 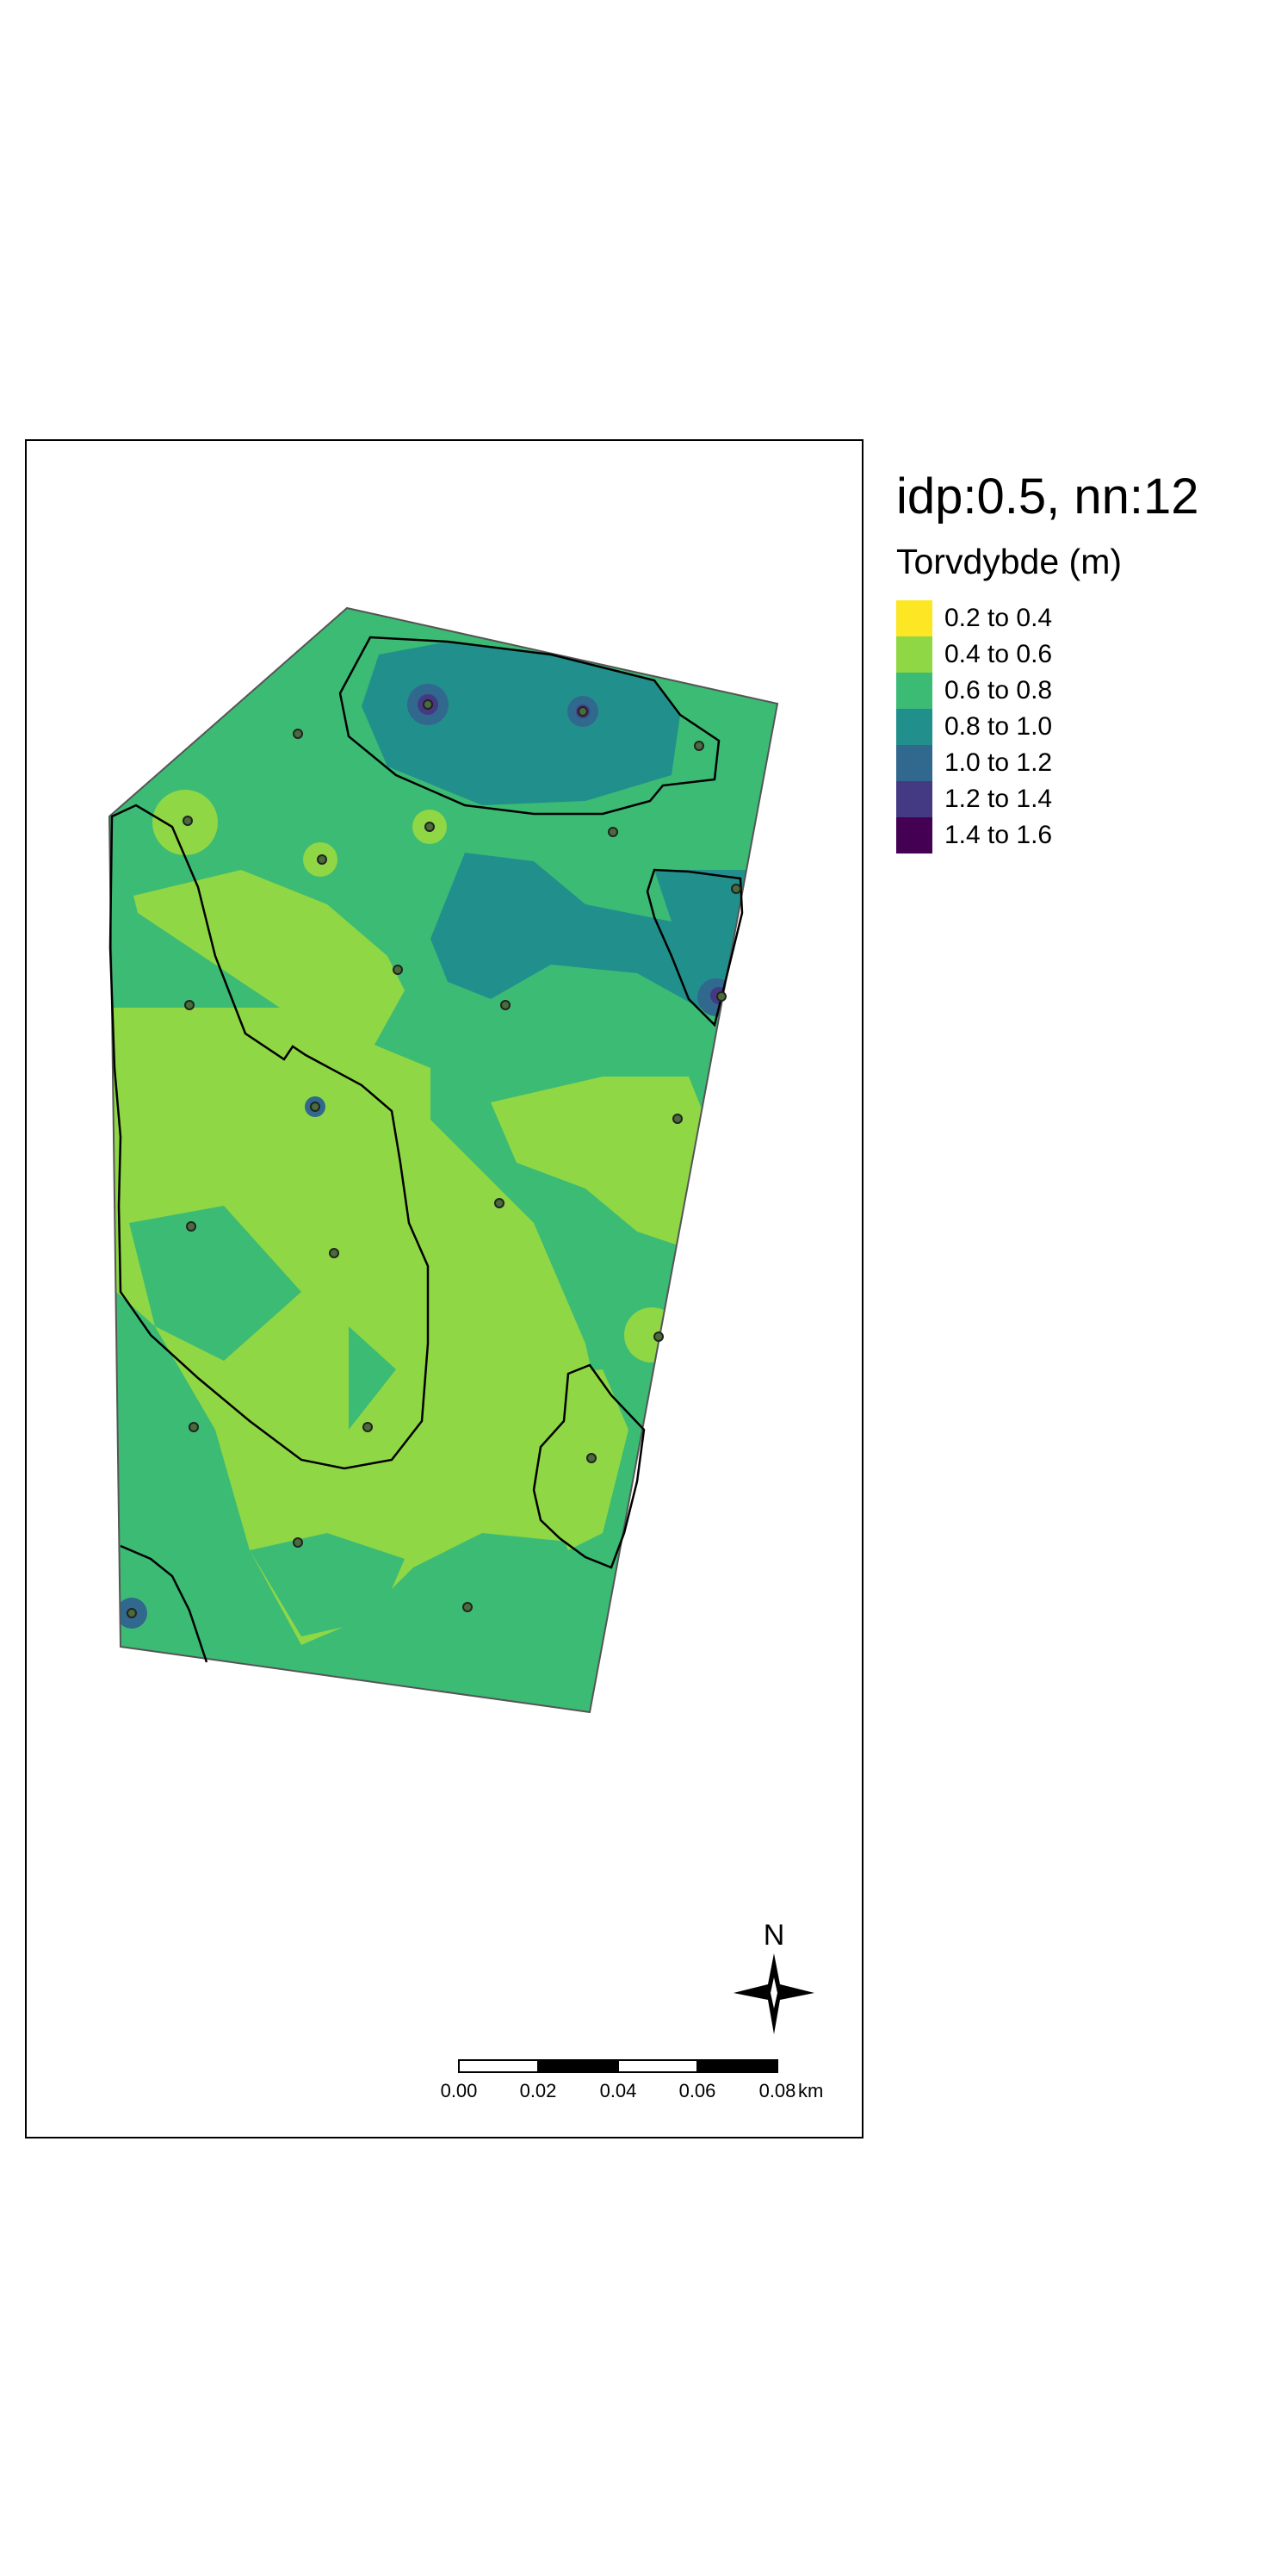 I want to click on raster-zone-wedge-c, so click(x=327, y=1584).